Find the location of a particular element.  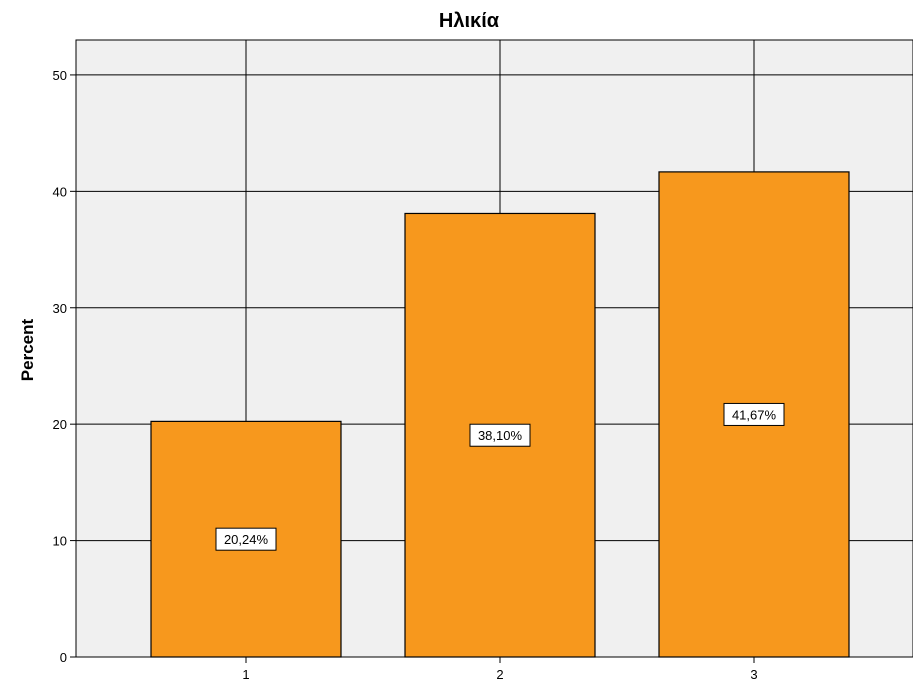

y-tick-label: 10 is located at coordinates (60, 541).